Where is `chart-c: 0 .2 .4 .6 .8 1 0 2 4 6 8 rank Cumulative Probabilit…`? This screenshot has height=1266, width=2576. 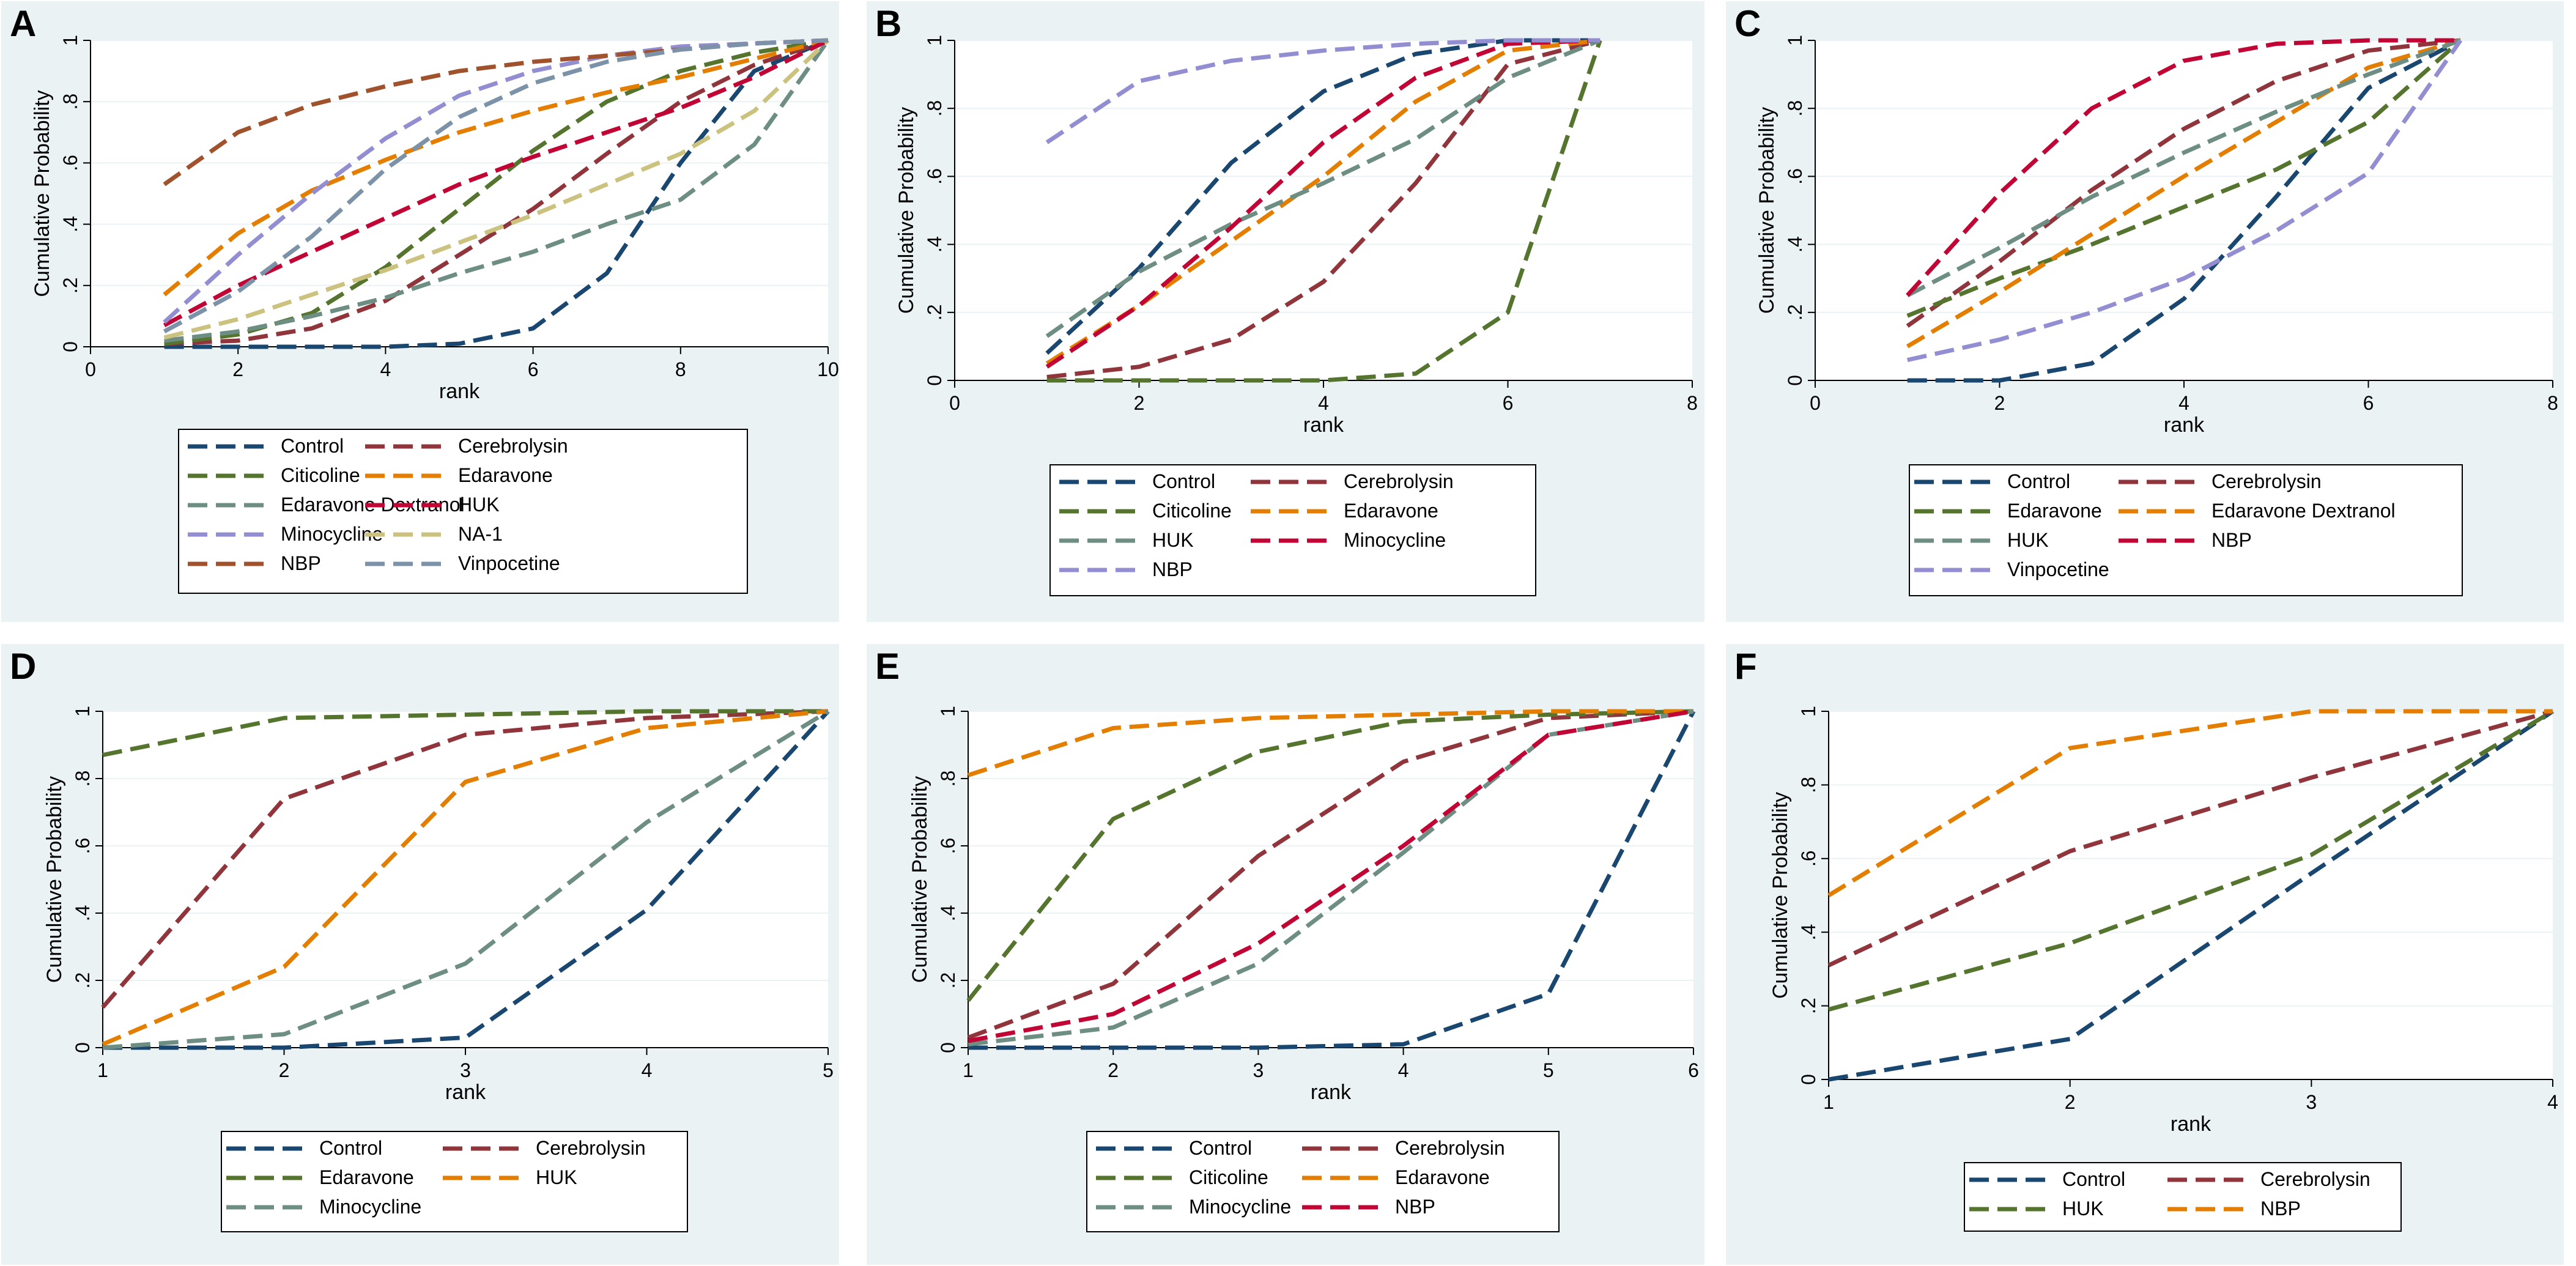 chart-c: 0 .2 .4 .6 .8 1 0 2 4 6 8 rank Cumulative Probabilit… is located at coordinates (2156, 315).